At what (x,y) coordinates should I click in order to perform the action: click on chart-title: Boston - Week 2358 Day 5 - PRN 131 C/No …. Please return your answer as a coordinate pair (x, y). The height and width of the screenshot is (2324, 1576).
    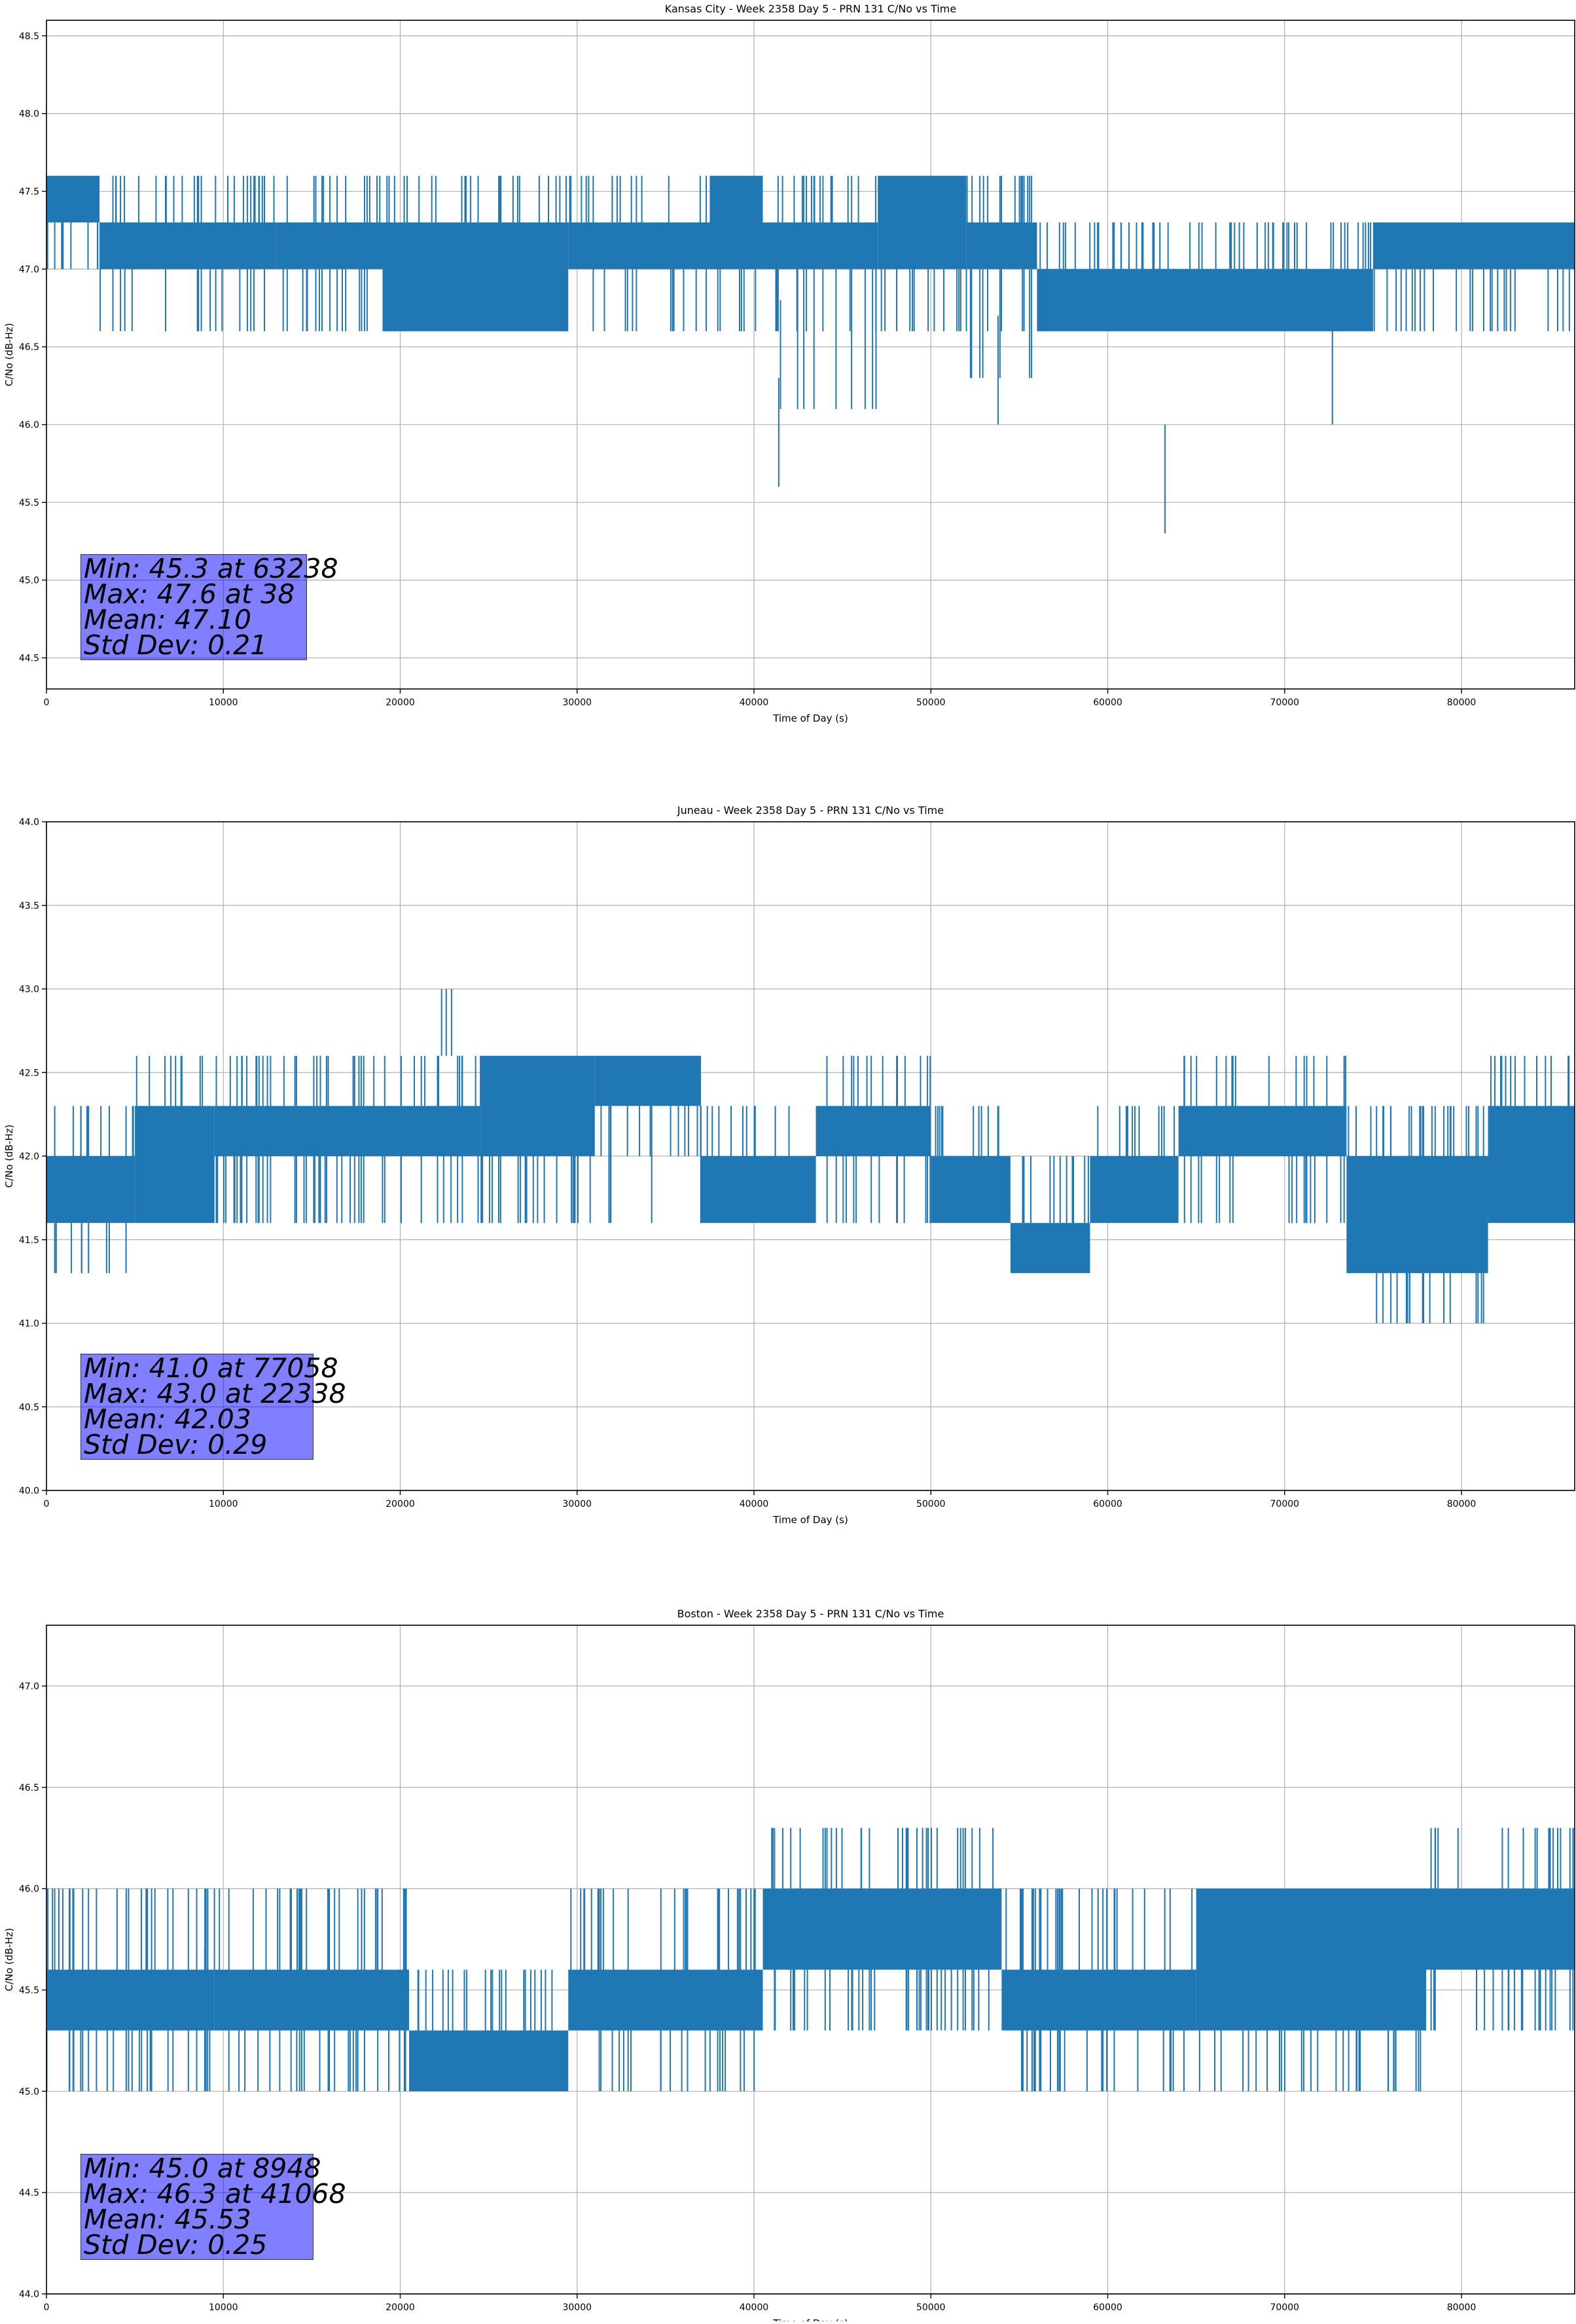
    Looking at the image, I should click on (810, 1614).